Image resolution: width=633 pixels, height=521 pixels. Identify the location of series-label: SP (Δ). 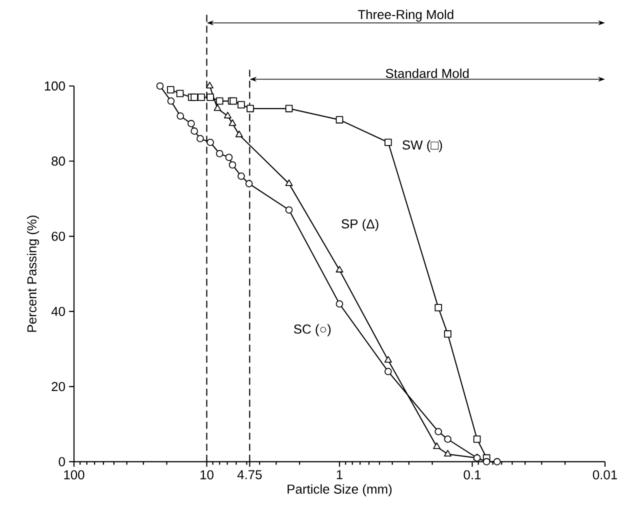
(360, 225).